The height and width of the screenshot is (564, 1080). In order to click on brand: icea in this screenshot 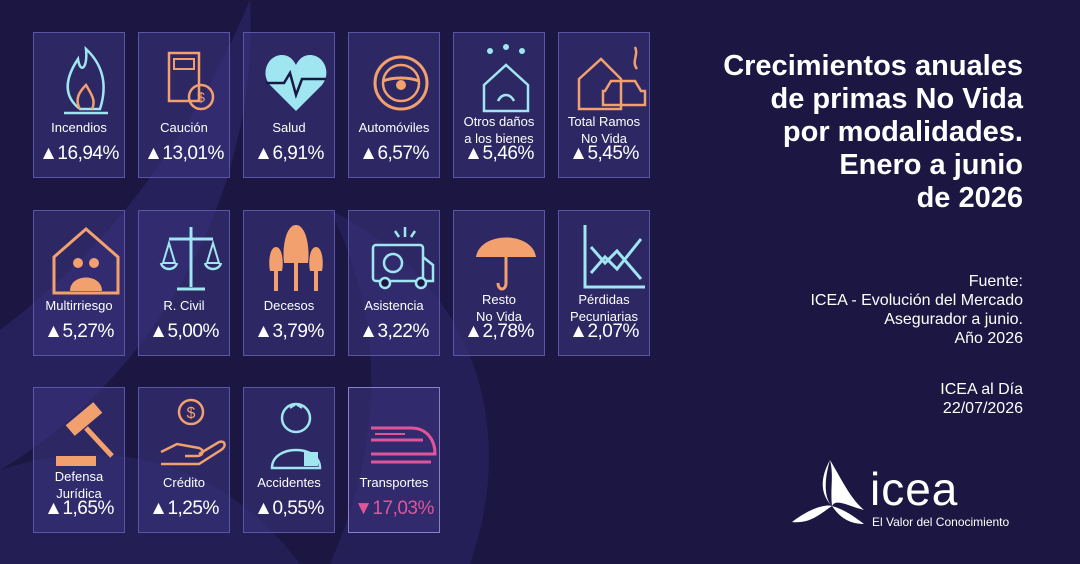, I will do `click(914, 489)`.